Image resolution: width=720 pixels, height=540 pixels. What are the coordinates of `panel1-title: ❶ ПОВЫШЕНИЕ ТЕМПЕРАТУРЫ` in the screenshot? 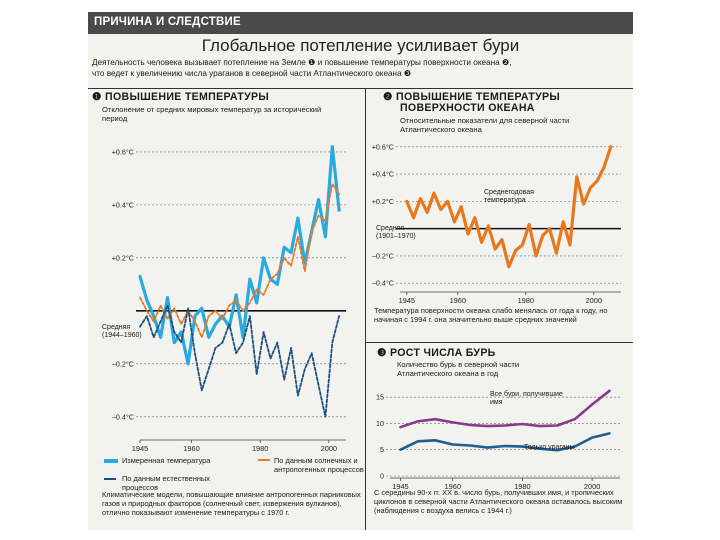 It's located at (180, 97).